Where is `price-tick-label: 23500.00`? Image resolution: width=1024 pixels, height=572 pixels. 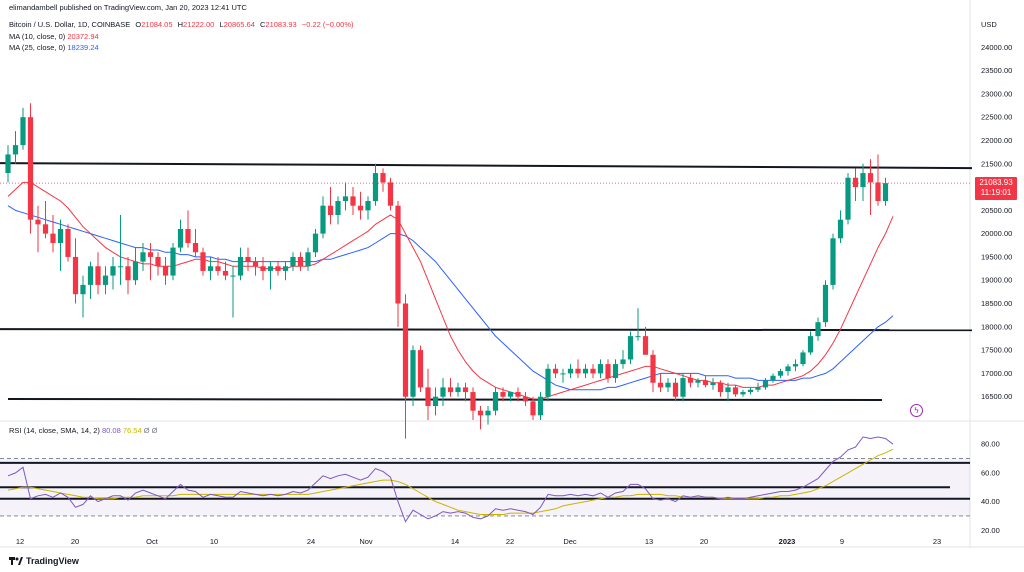 price-tick-label: 23500.00 is located at coordinates (996, 70).